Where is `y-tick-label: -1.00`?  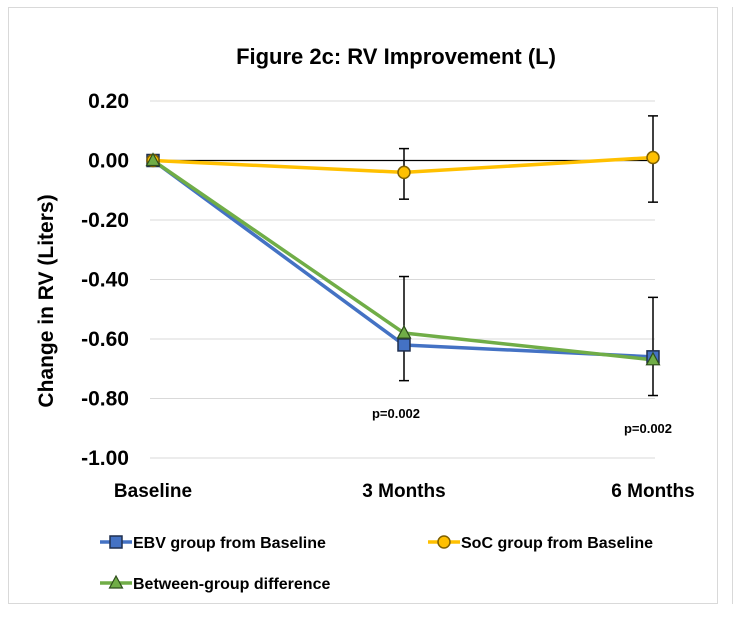 y-tick-label: -1.00 is located at coordinates (105, 458).